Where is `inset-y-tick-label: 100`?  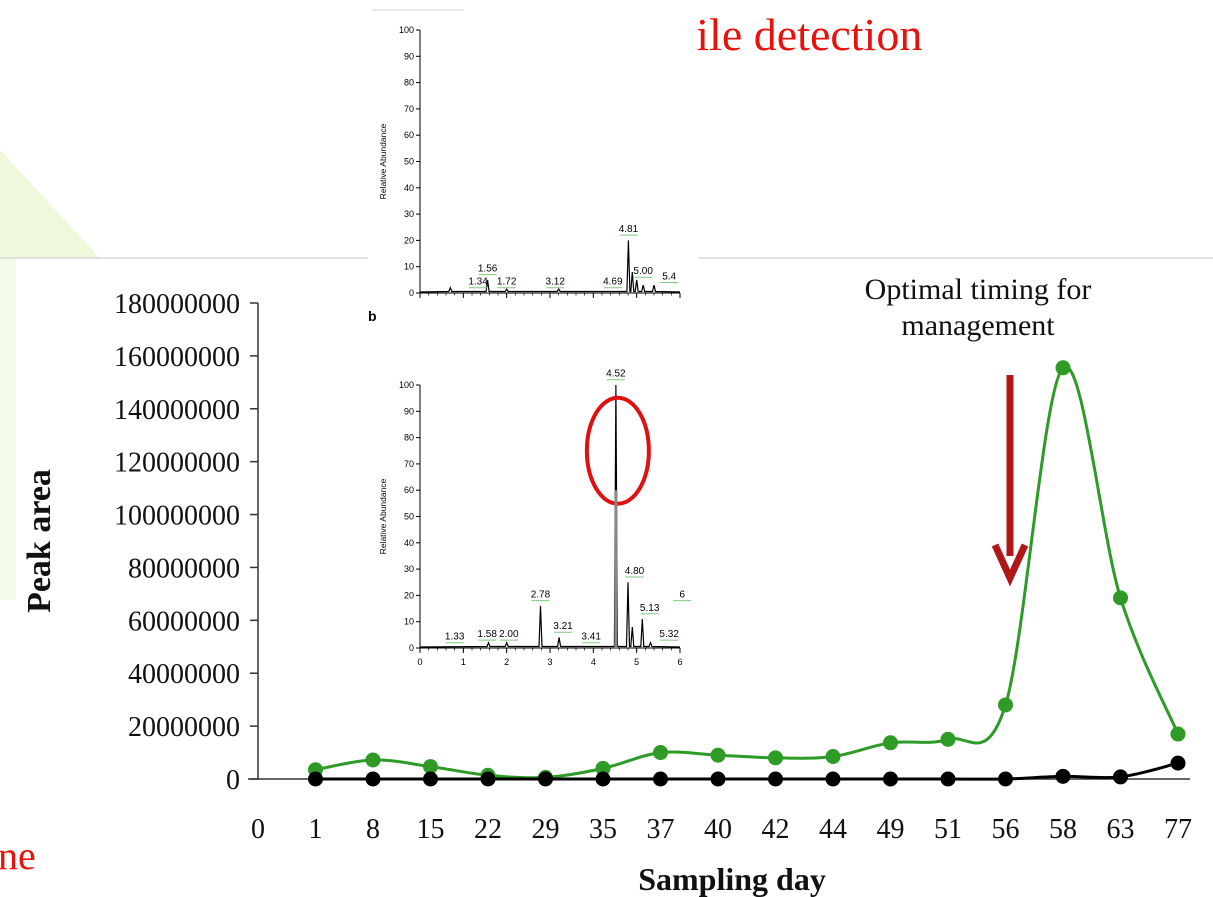
inset-y-tick-label: 100 is located at coordinates (406, 30).